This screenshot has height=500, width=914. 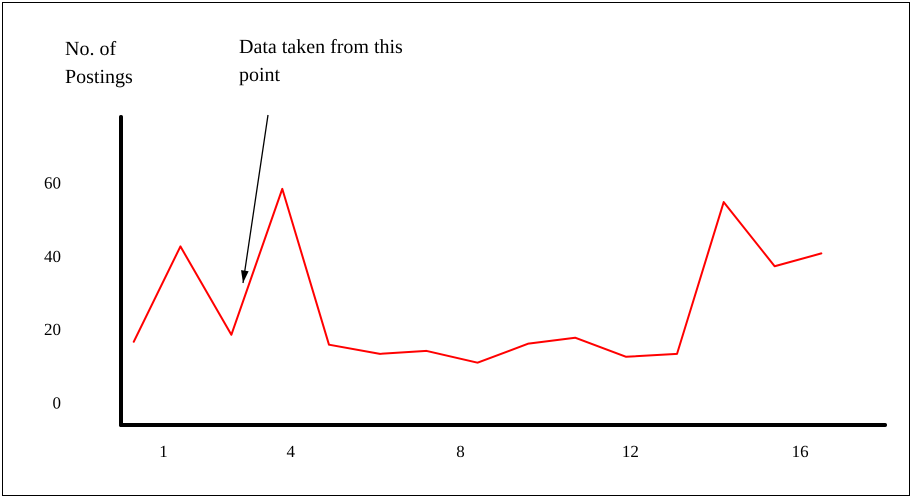 What do you see at coordinates (163, 451) in the screenshot?
I see `x-tick-label: 1` at bounding box center [163, 451].